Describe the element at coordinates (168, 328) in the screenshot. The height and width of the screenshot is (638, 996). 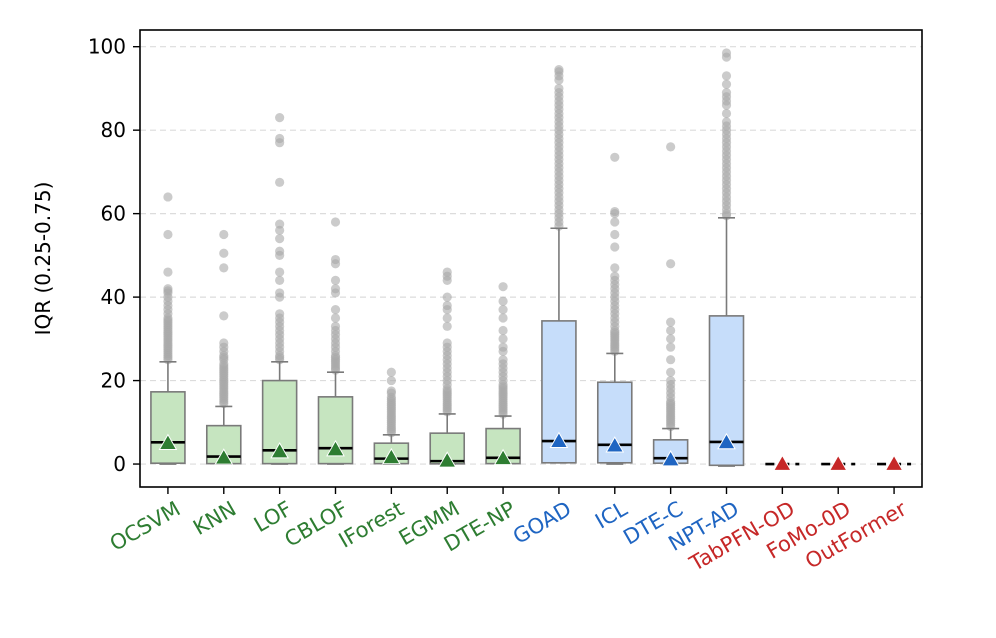
I see `box-group-ocsvm` at that location.